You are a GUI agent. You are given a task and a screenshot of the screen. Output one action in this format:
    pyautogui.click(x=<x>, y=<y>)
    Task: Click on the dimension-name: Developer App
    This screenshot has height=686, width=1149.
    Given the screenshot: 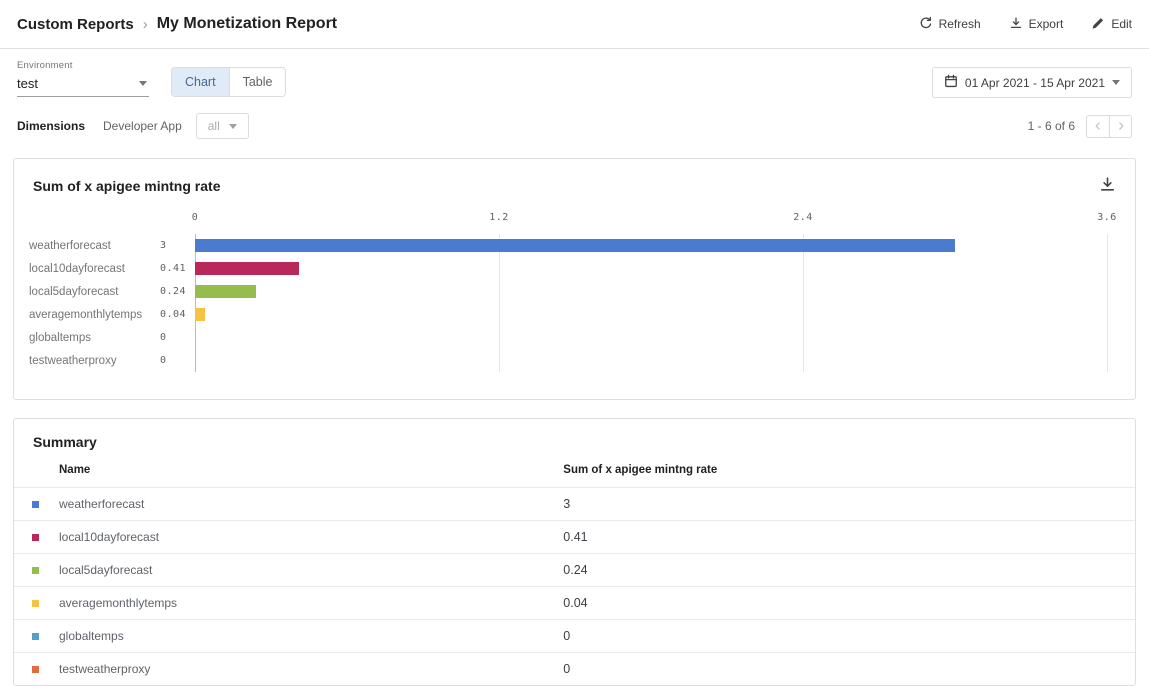 What is the action you would take?
    pyautogui.click(x=142, y=126)
    